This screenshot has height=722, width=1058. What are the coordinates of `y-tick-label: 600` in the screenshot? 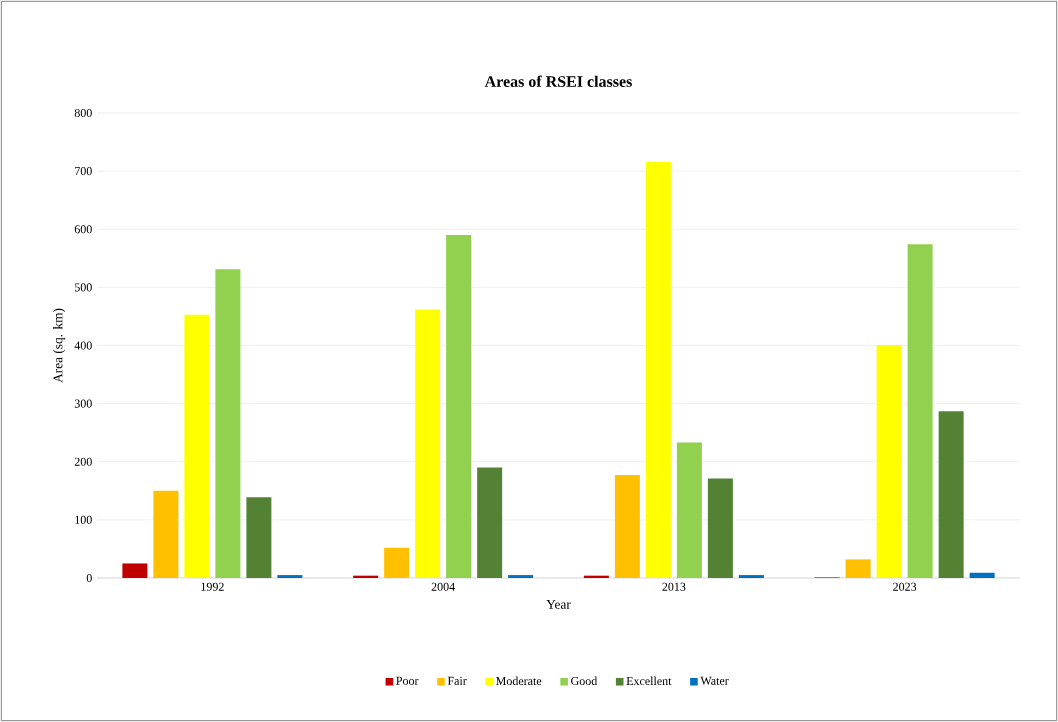 It's located at (83, 229).